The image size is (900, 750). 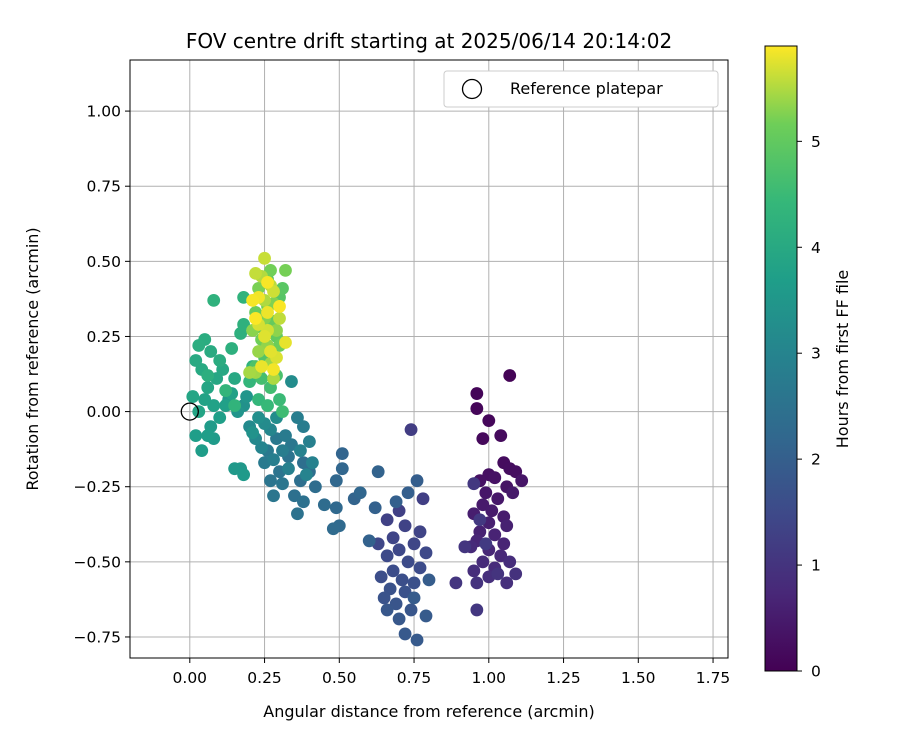 I want to click on colorbar, so click(x=781, y=358).